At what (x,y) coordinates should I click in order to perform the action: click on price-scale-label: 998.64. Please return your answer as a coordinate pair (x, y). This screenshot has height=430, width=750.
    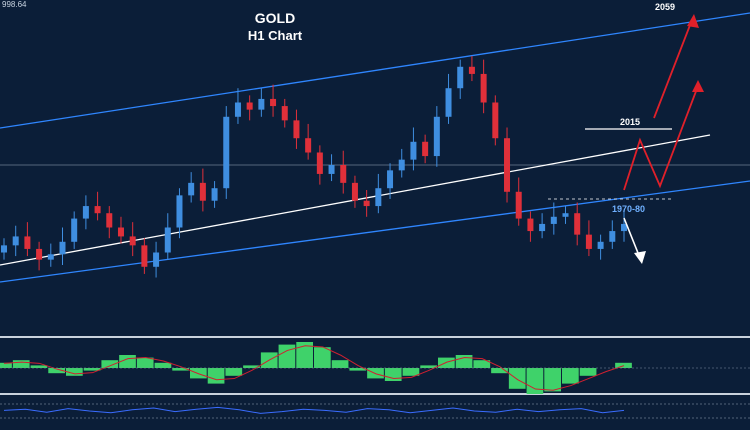
    Looking at the image, I should click on (14, 4).